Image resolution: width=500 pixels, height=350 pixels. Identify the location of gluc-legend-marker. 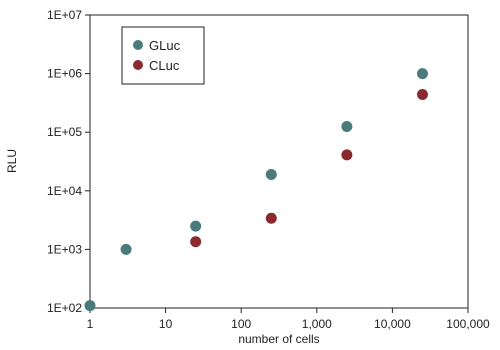
(138, 45).